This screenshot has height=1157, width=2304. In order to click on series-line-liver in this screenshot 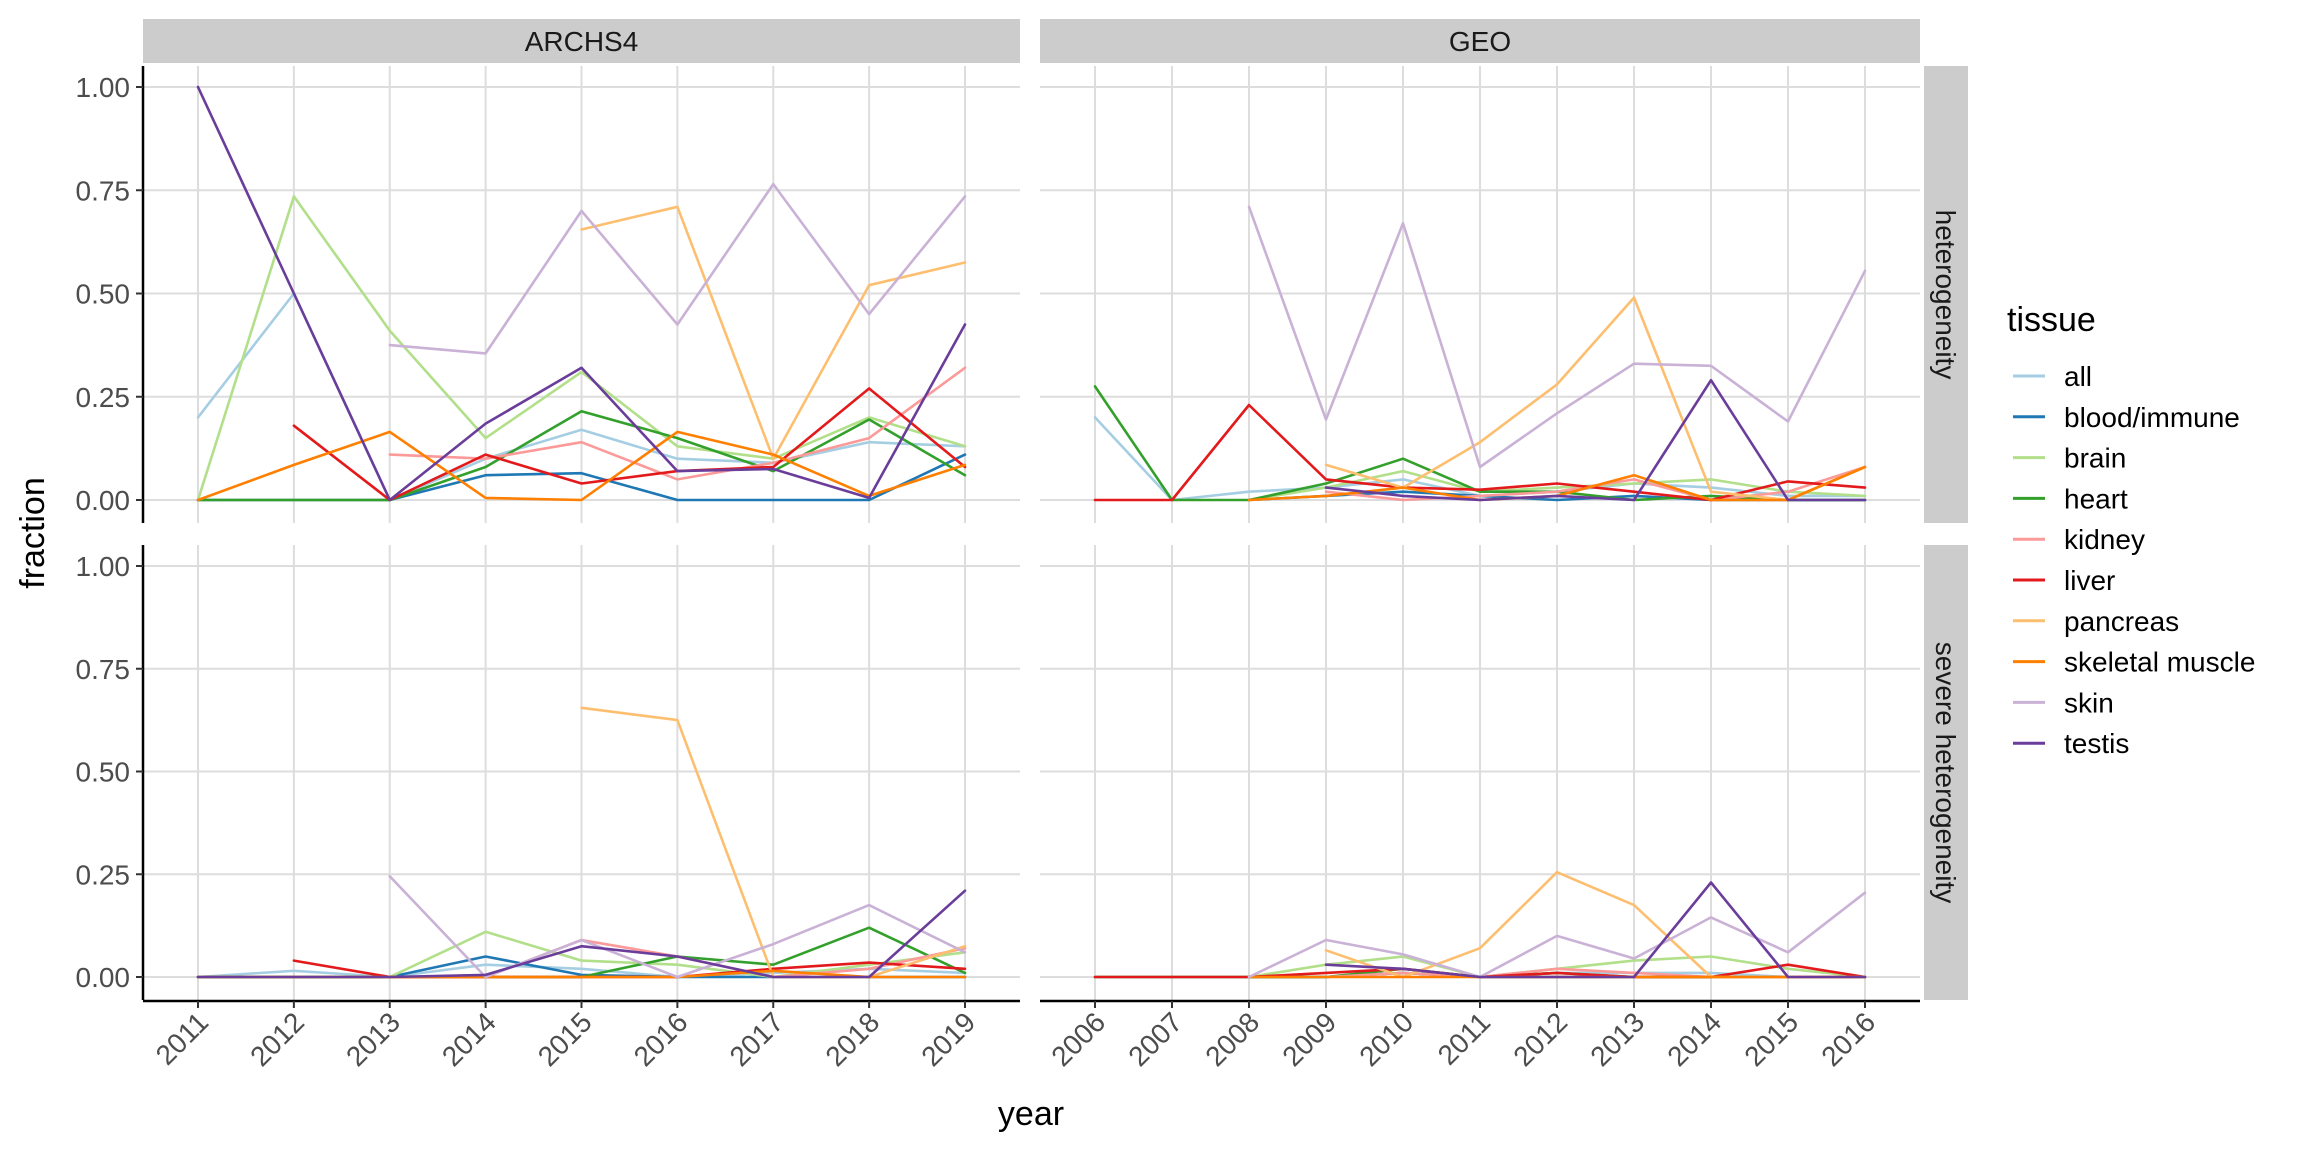, I will do `click(629, 444)`.